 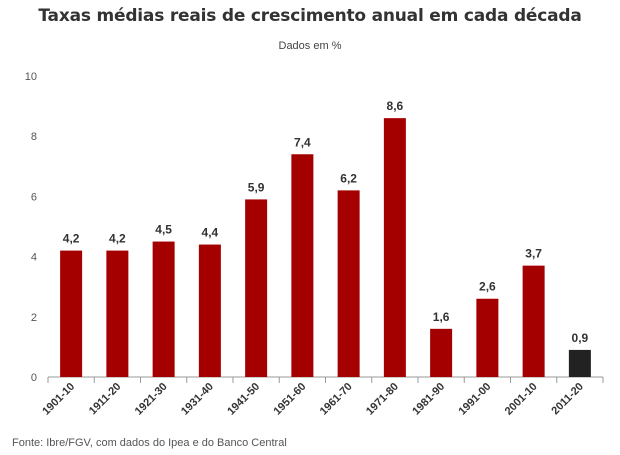 What do you see at coordinates (34, 258) in the screenshot?
I see `y-tick-label: 4` at bounding box center [34, 258].